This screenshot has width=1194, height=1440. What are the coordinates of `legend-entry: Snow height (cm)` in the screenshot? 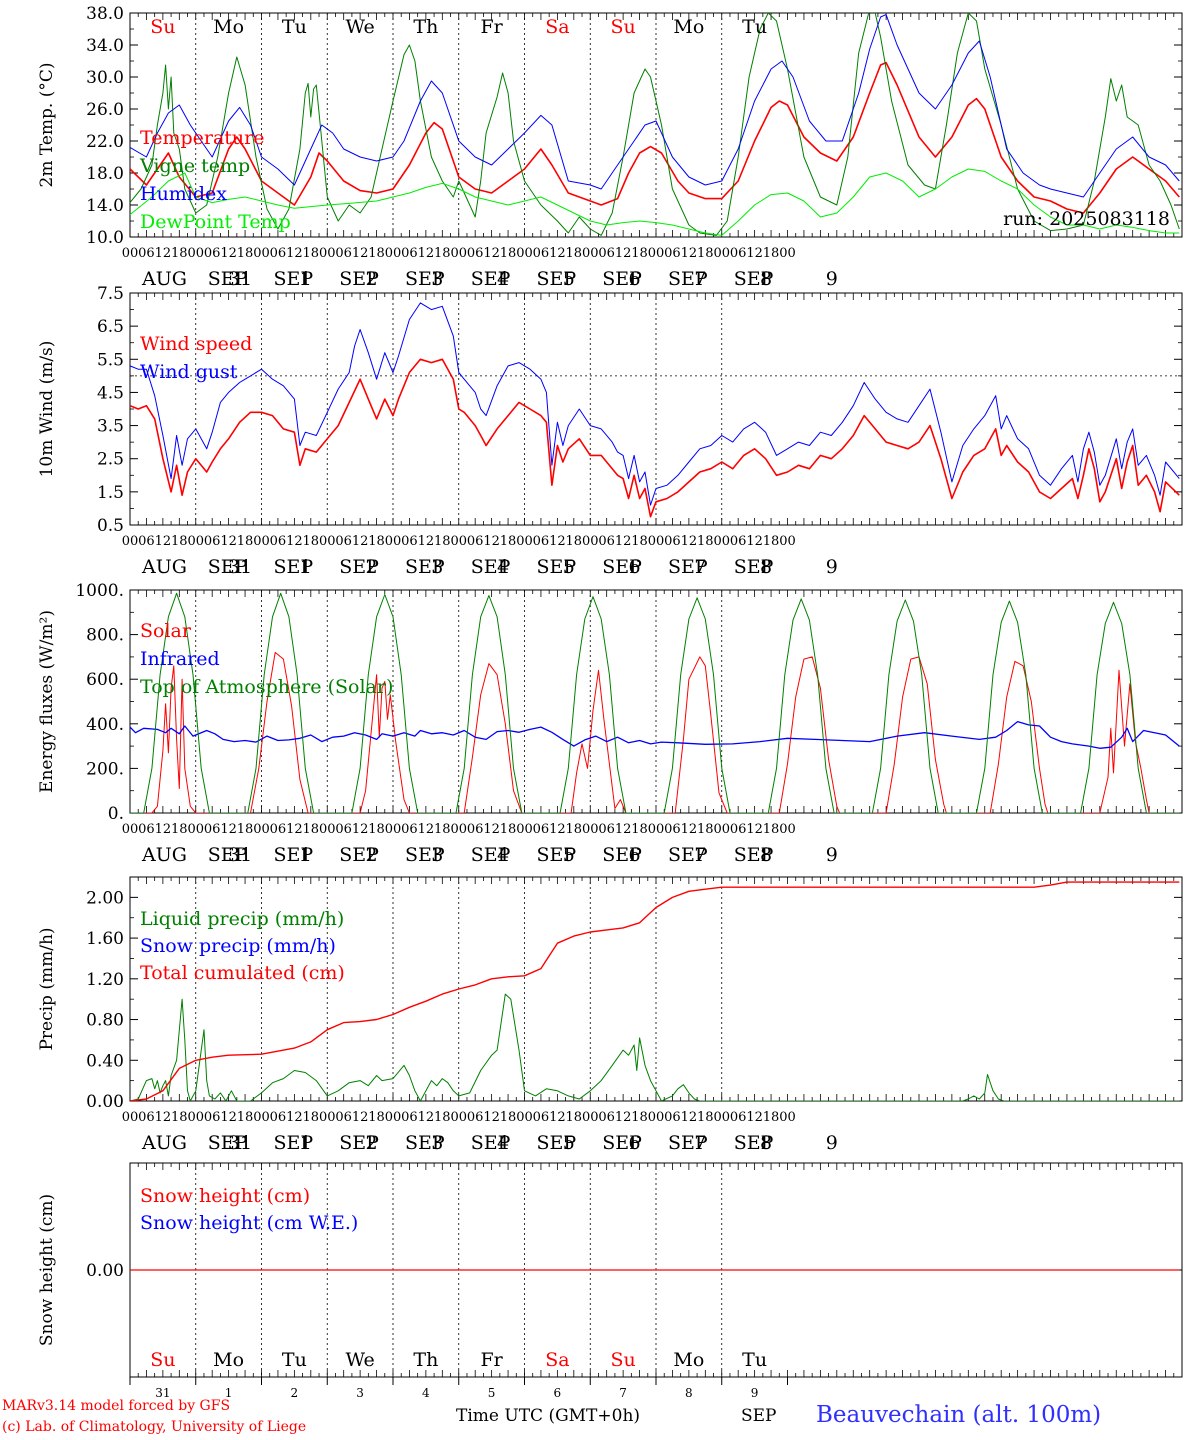 It's located at (225, 1196).